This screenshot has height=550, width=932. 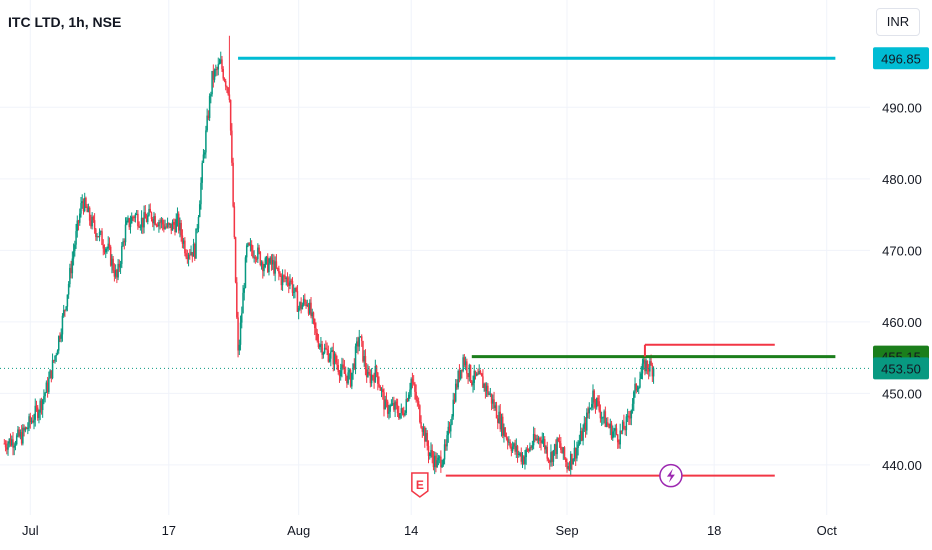 What do you see at coordinates (902, 250) in the screenshot?
I see `y-tick-label: 470.00` at bounding box center [902, 250].